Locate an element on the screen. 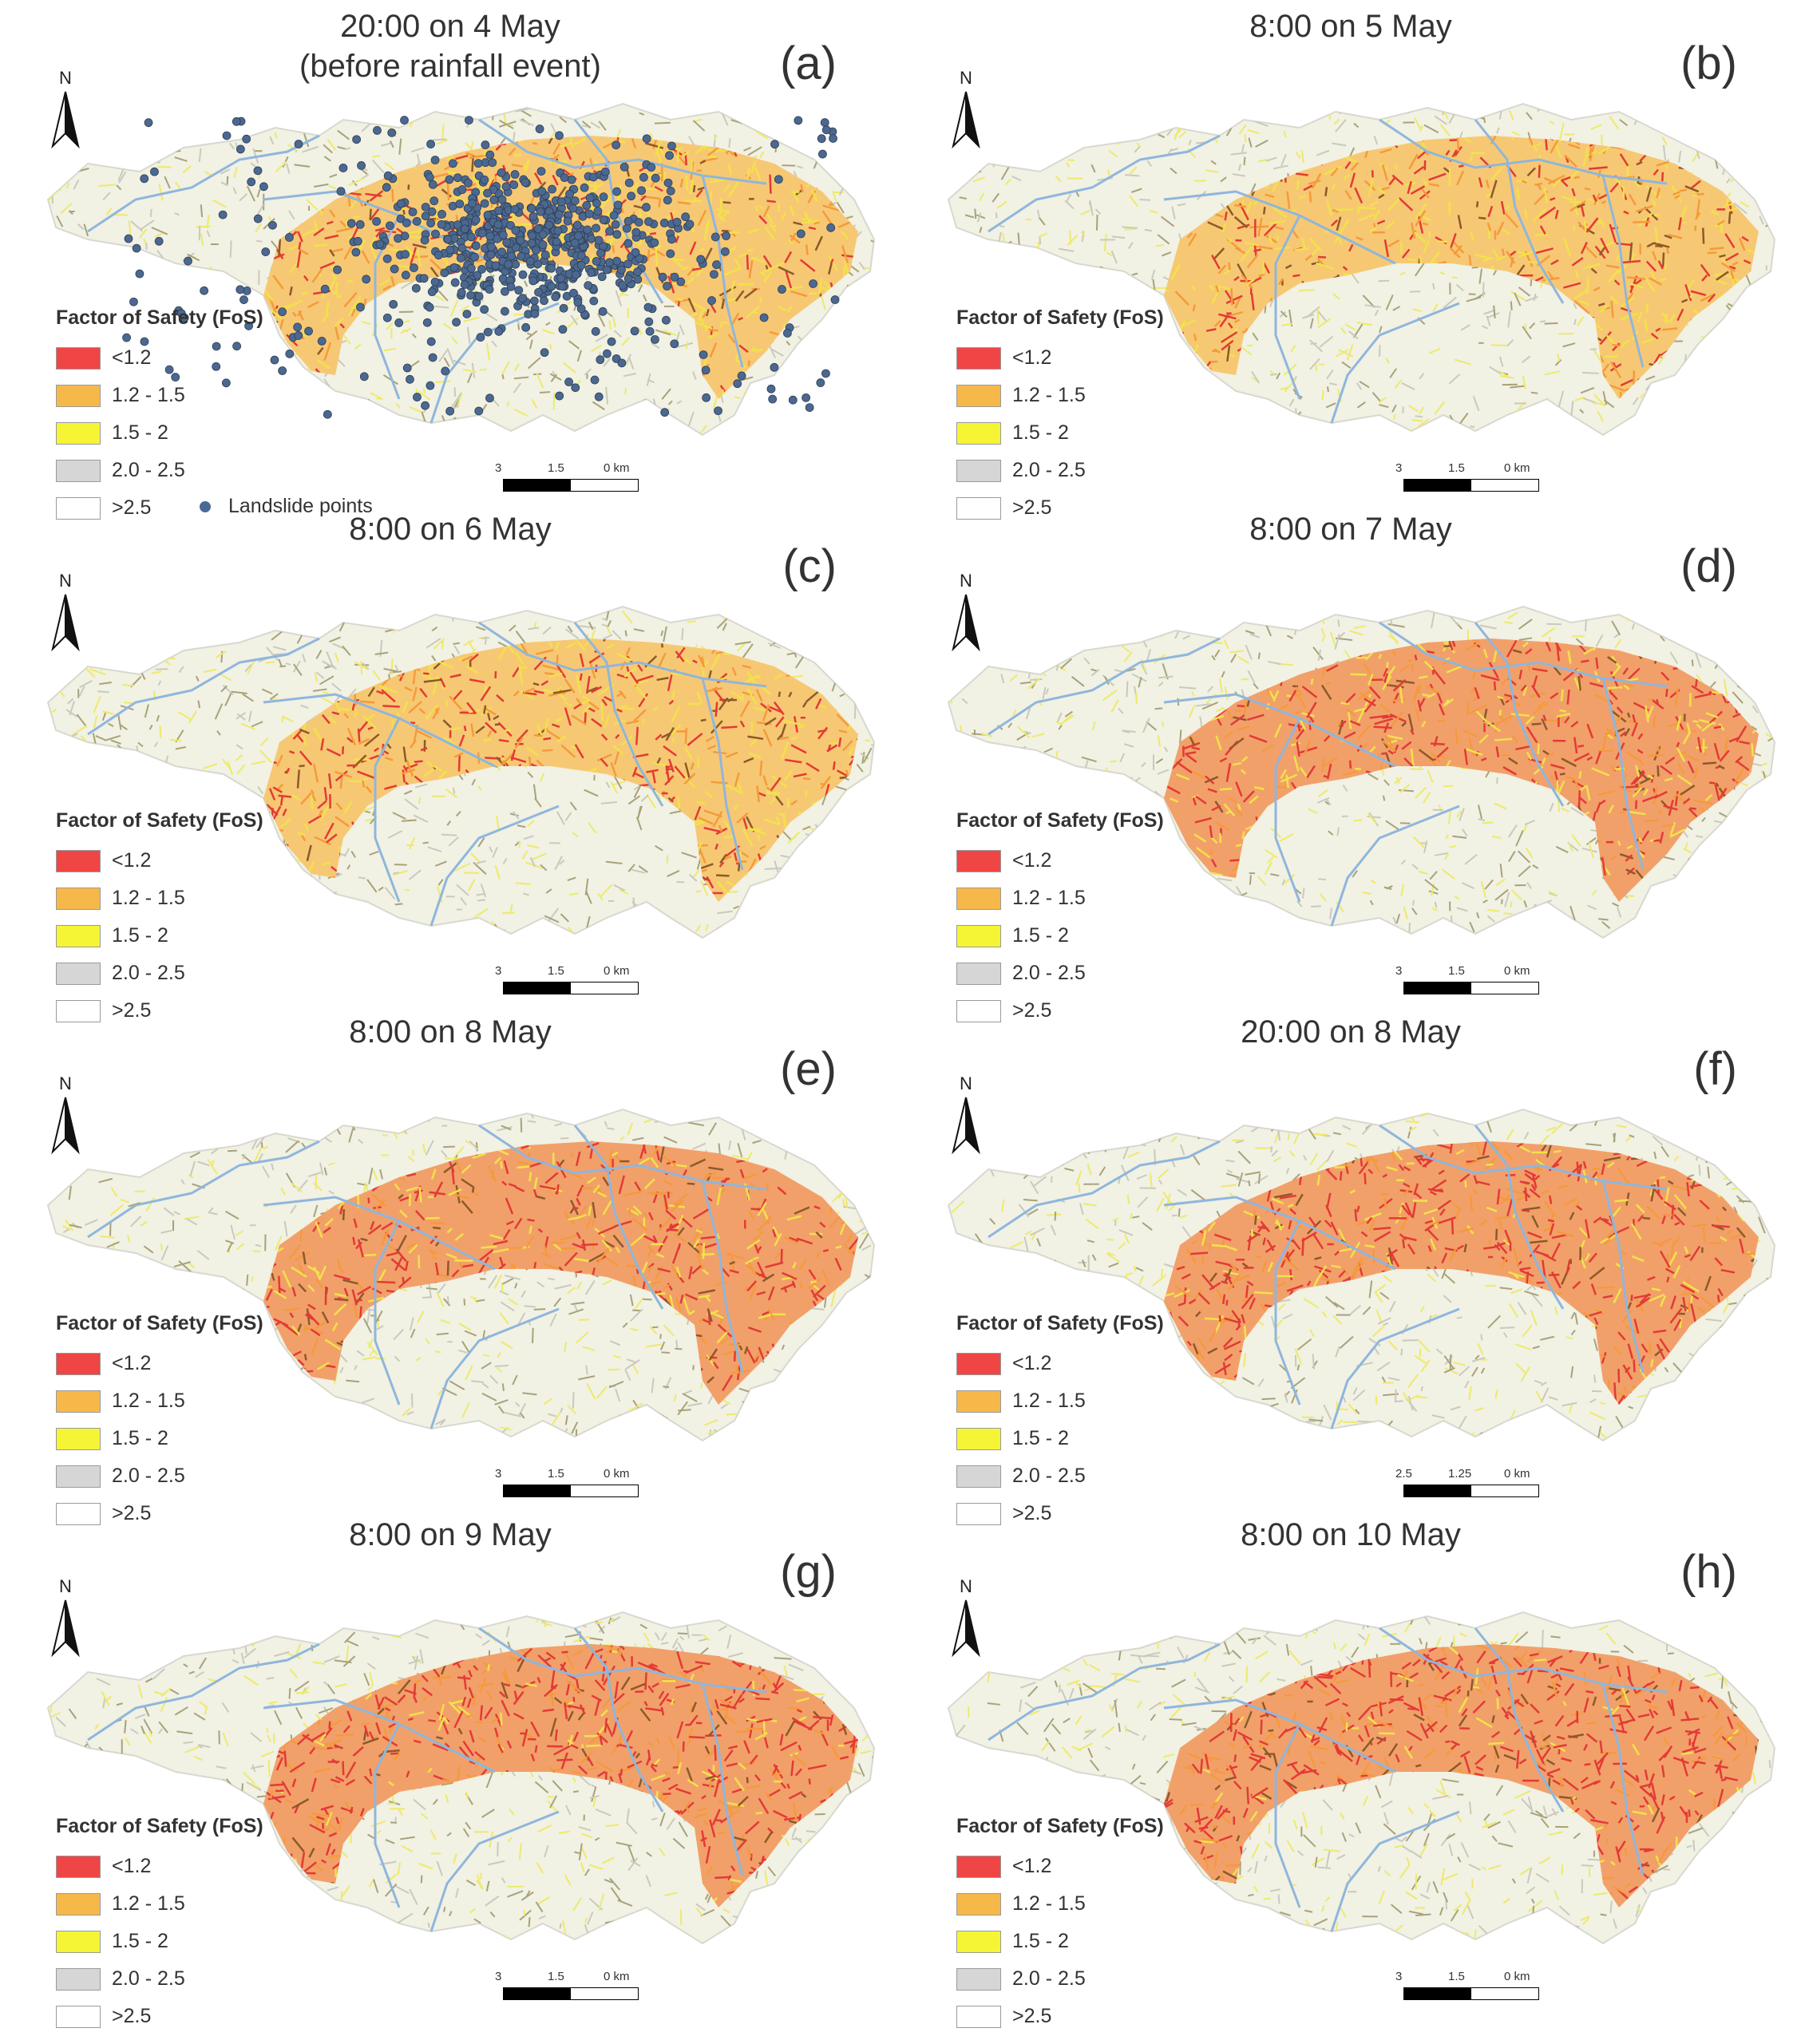 This screenshot has width=1801, height=2044. scale-label: 1.25 is located at coordinates (1460, 1474).